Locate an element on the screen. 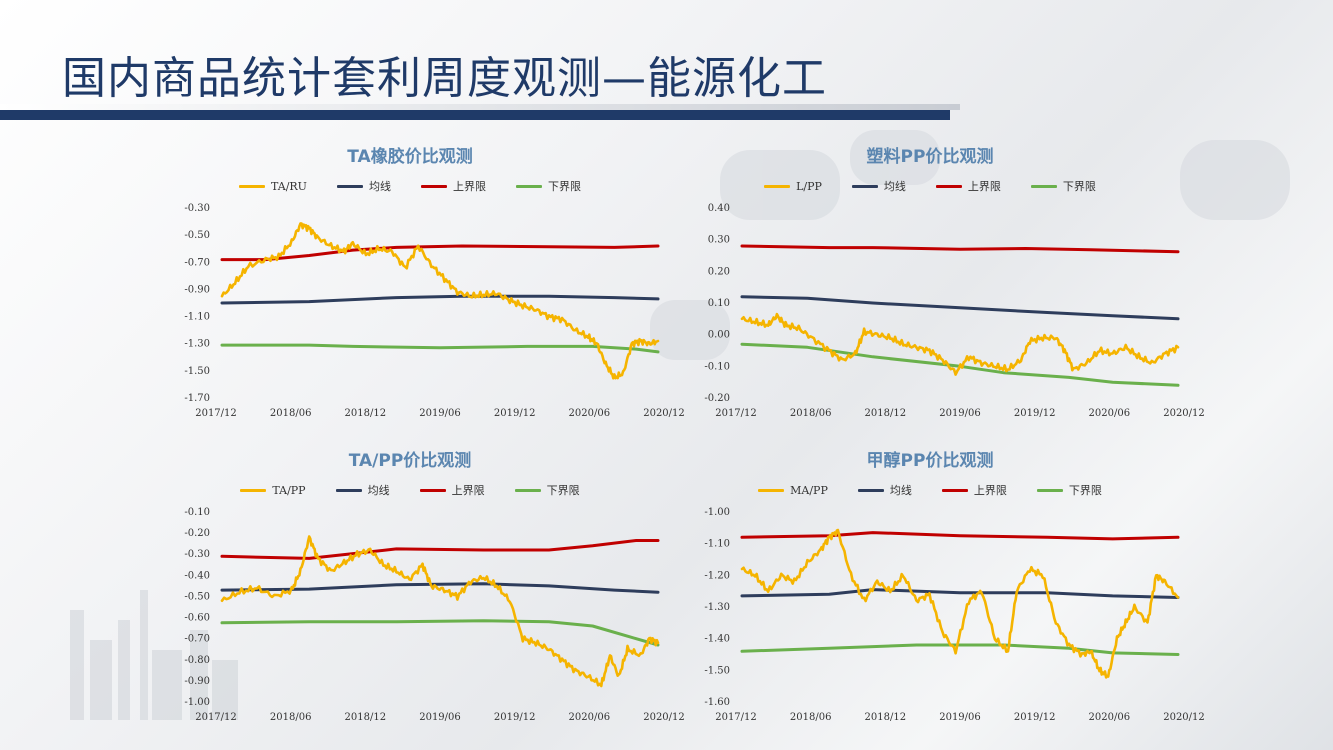 This screenshot has height=750, width=1333. y-tick-label: -0.90 is located at coordinates (197, 681).